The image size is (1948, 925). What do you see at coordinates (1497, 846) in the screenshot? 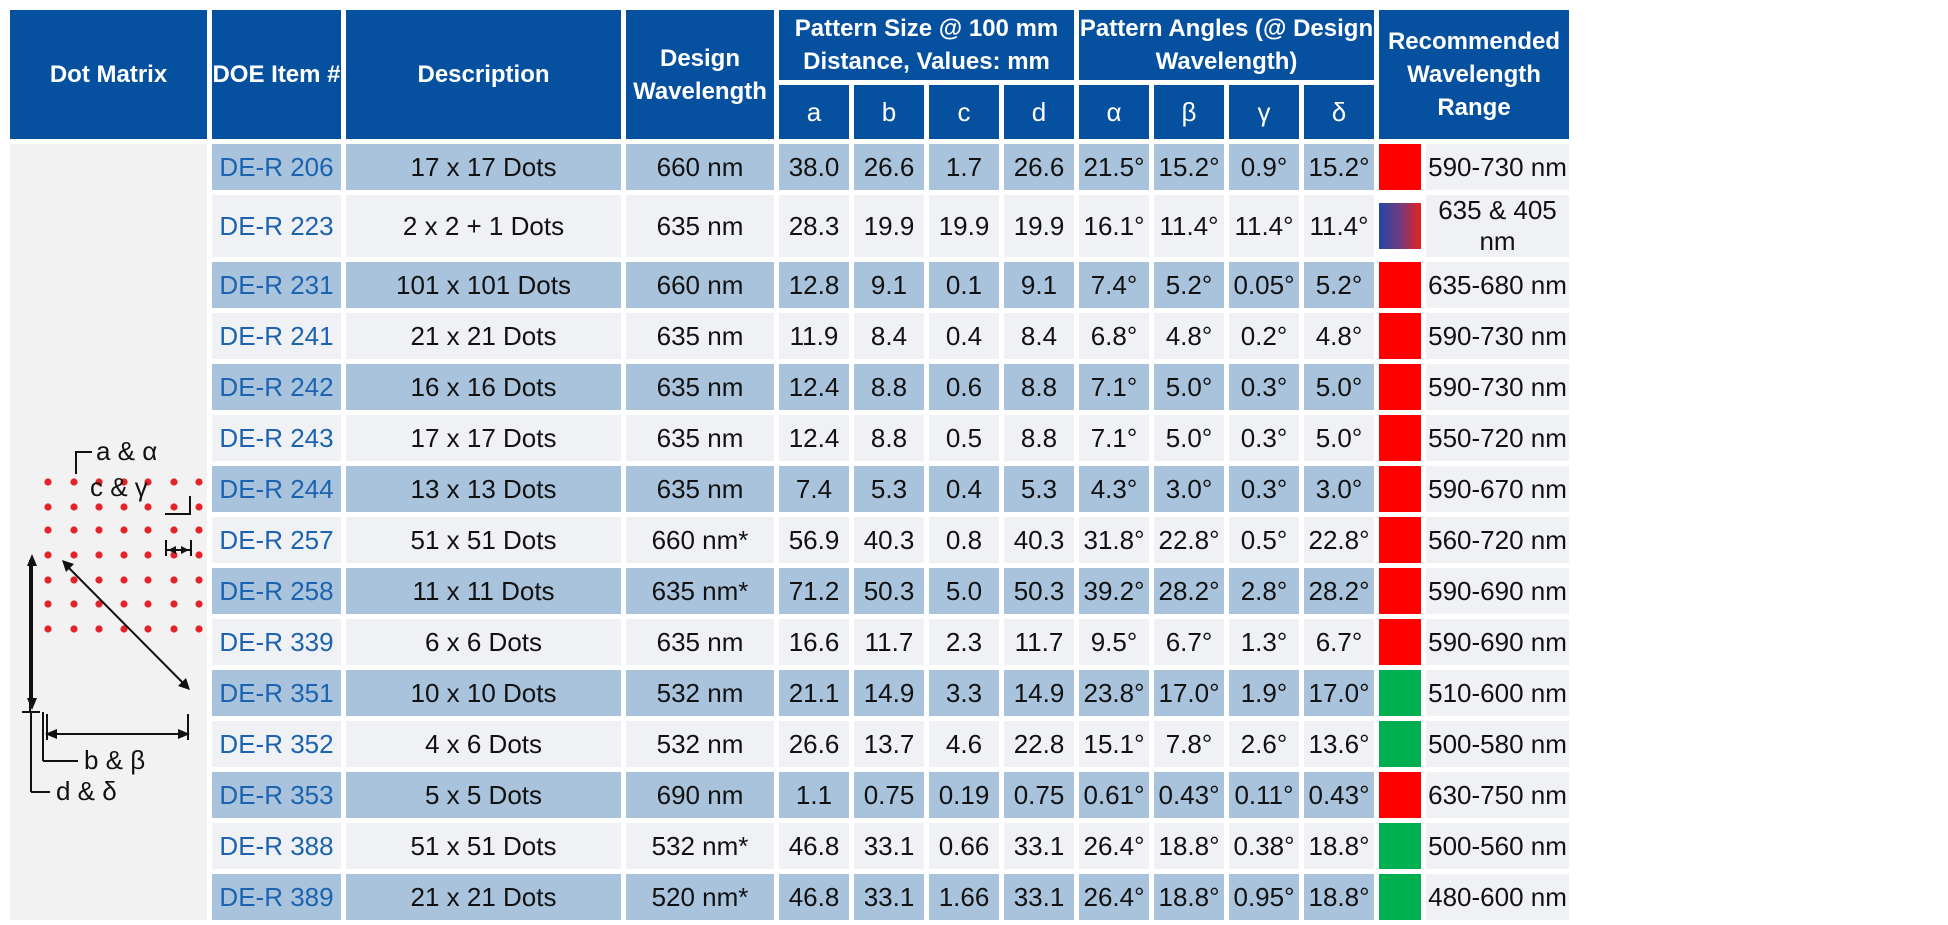
I see `recommended-range-cell: 500-560 nm` at bounding box center [1497, 846].